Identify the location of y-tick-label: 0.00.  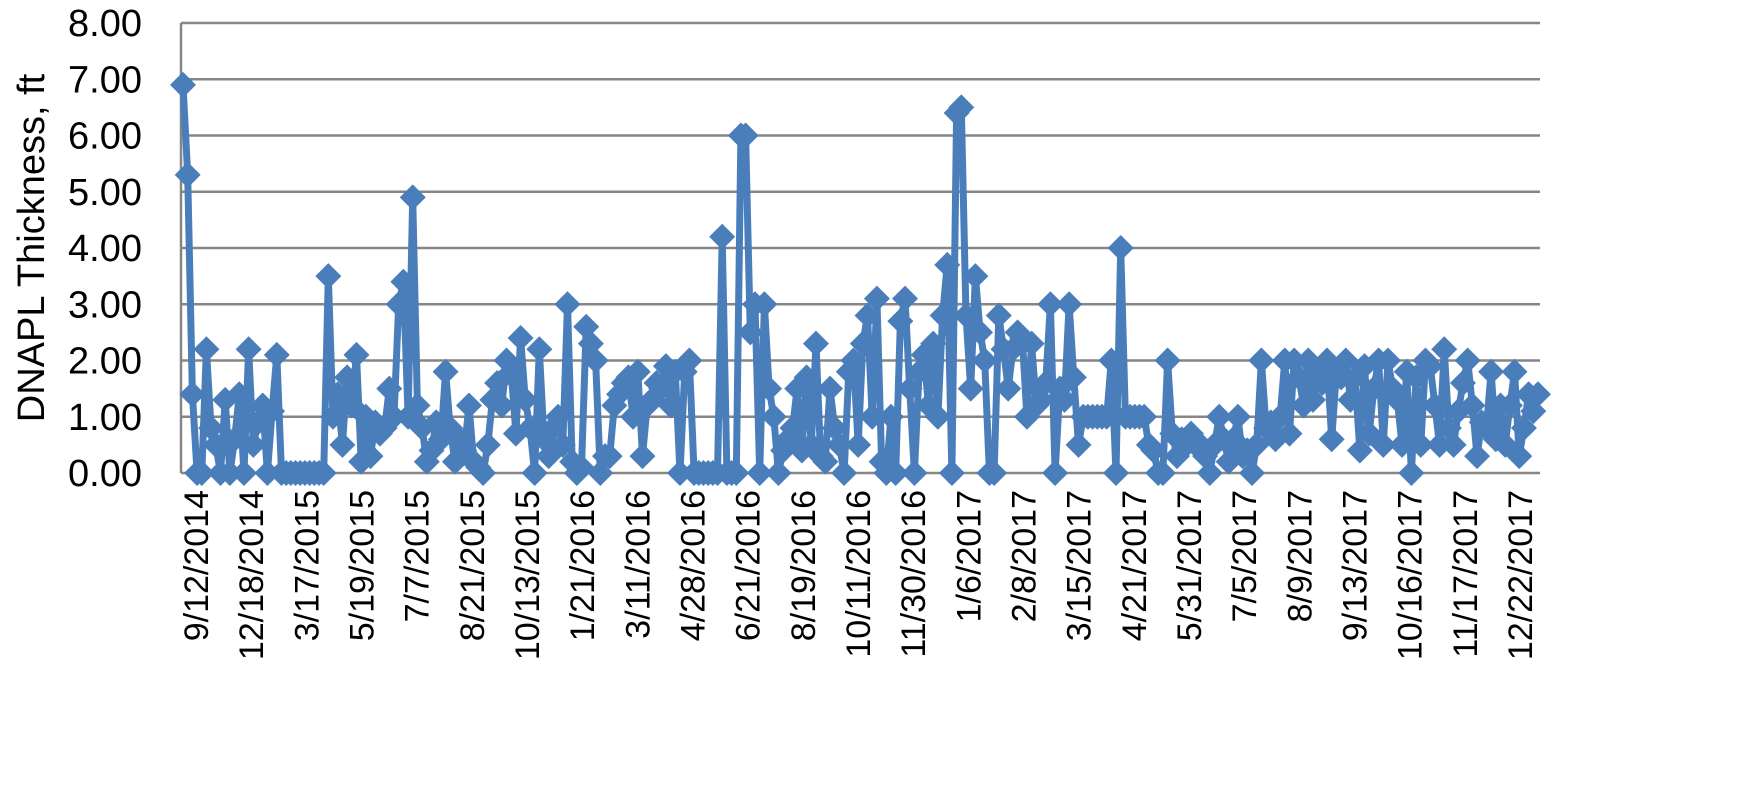
(105, 474).